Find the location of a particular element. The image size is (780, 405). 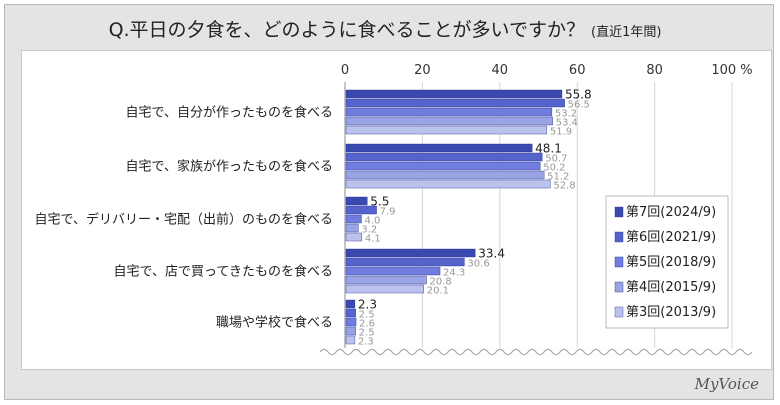

data-label: 50.2 is located at coordinates (554, 168).